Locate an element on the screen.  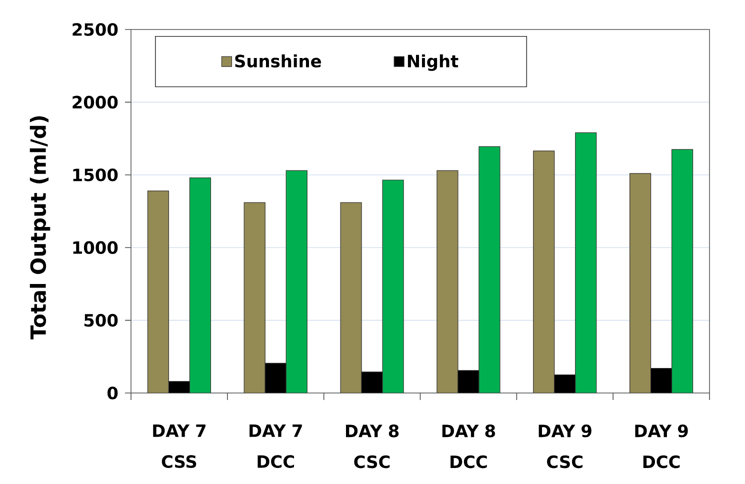
y-tick-label: 2000 is located at coordinates (95, 102).